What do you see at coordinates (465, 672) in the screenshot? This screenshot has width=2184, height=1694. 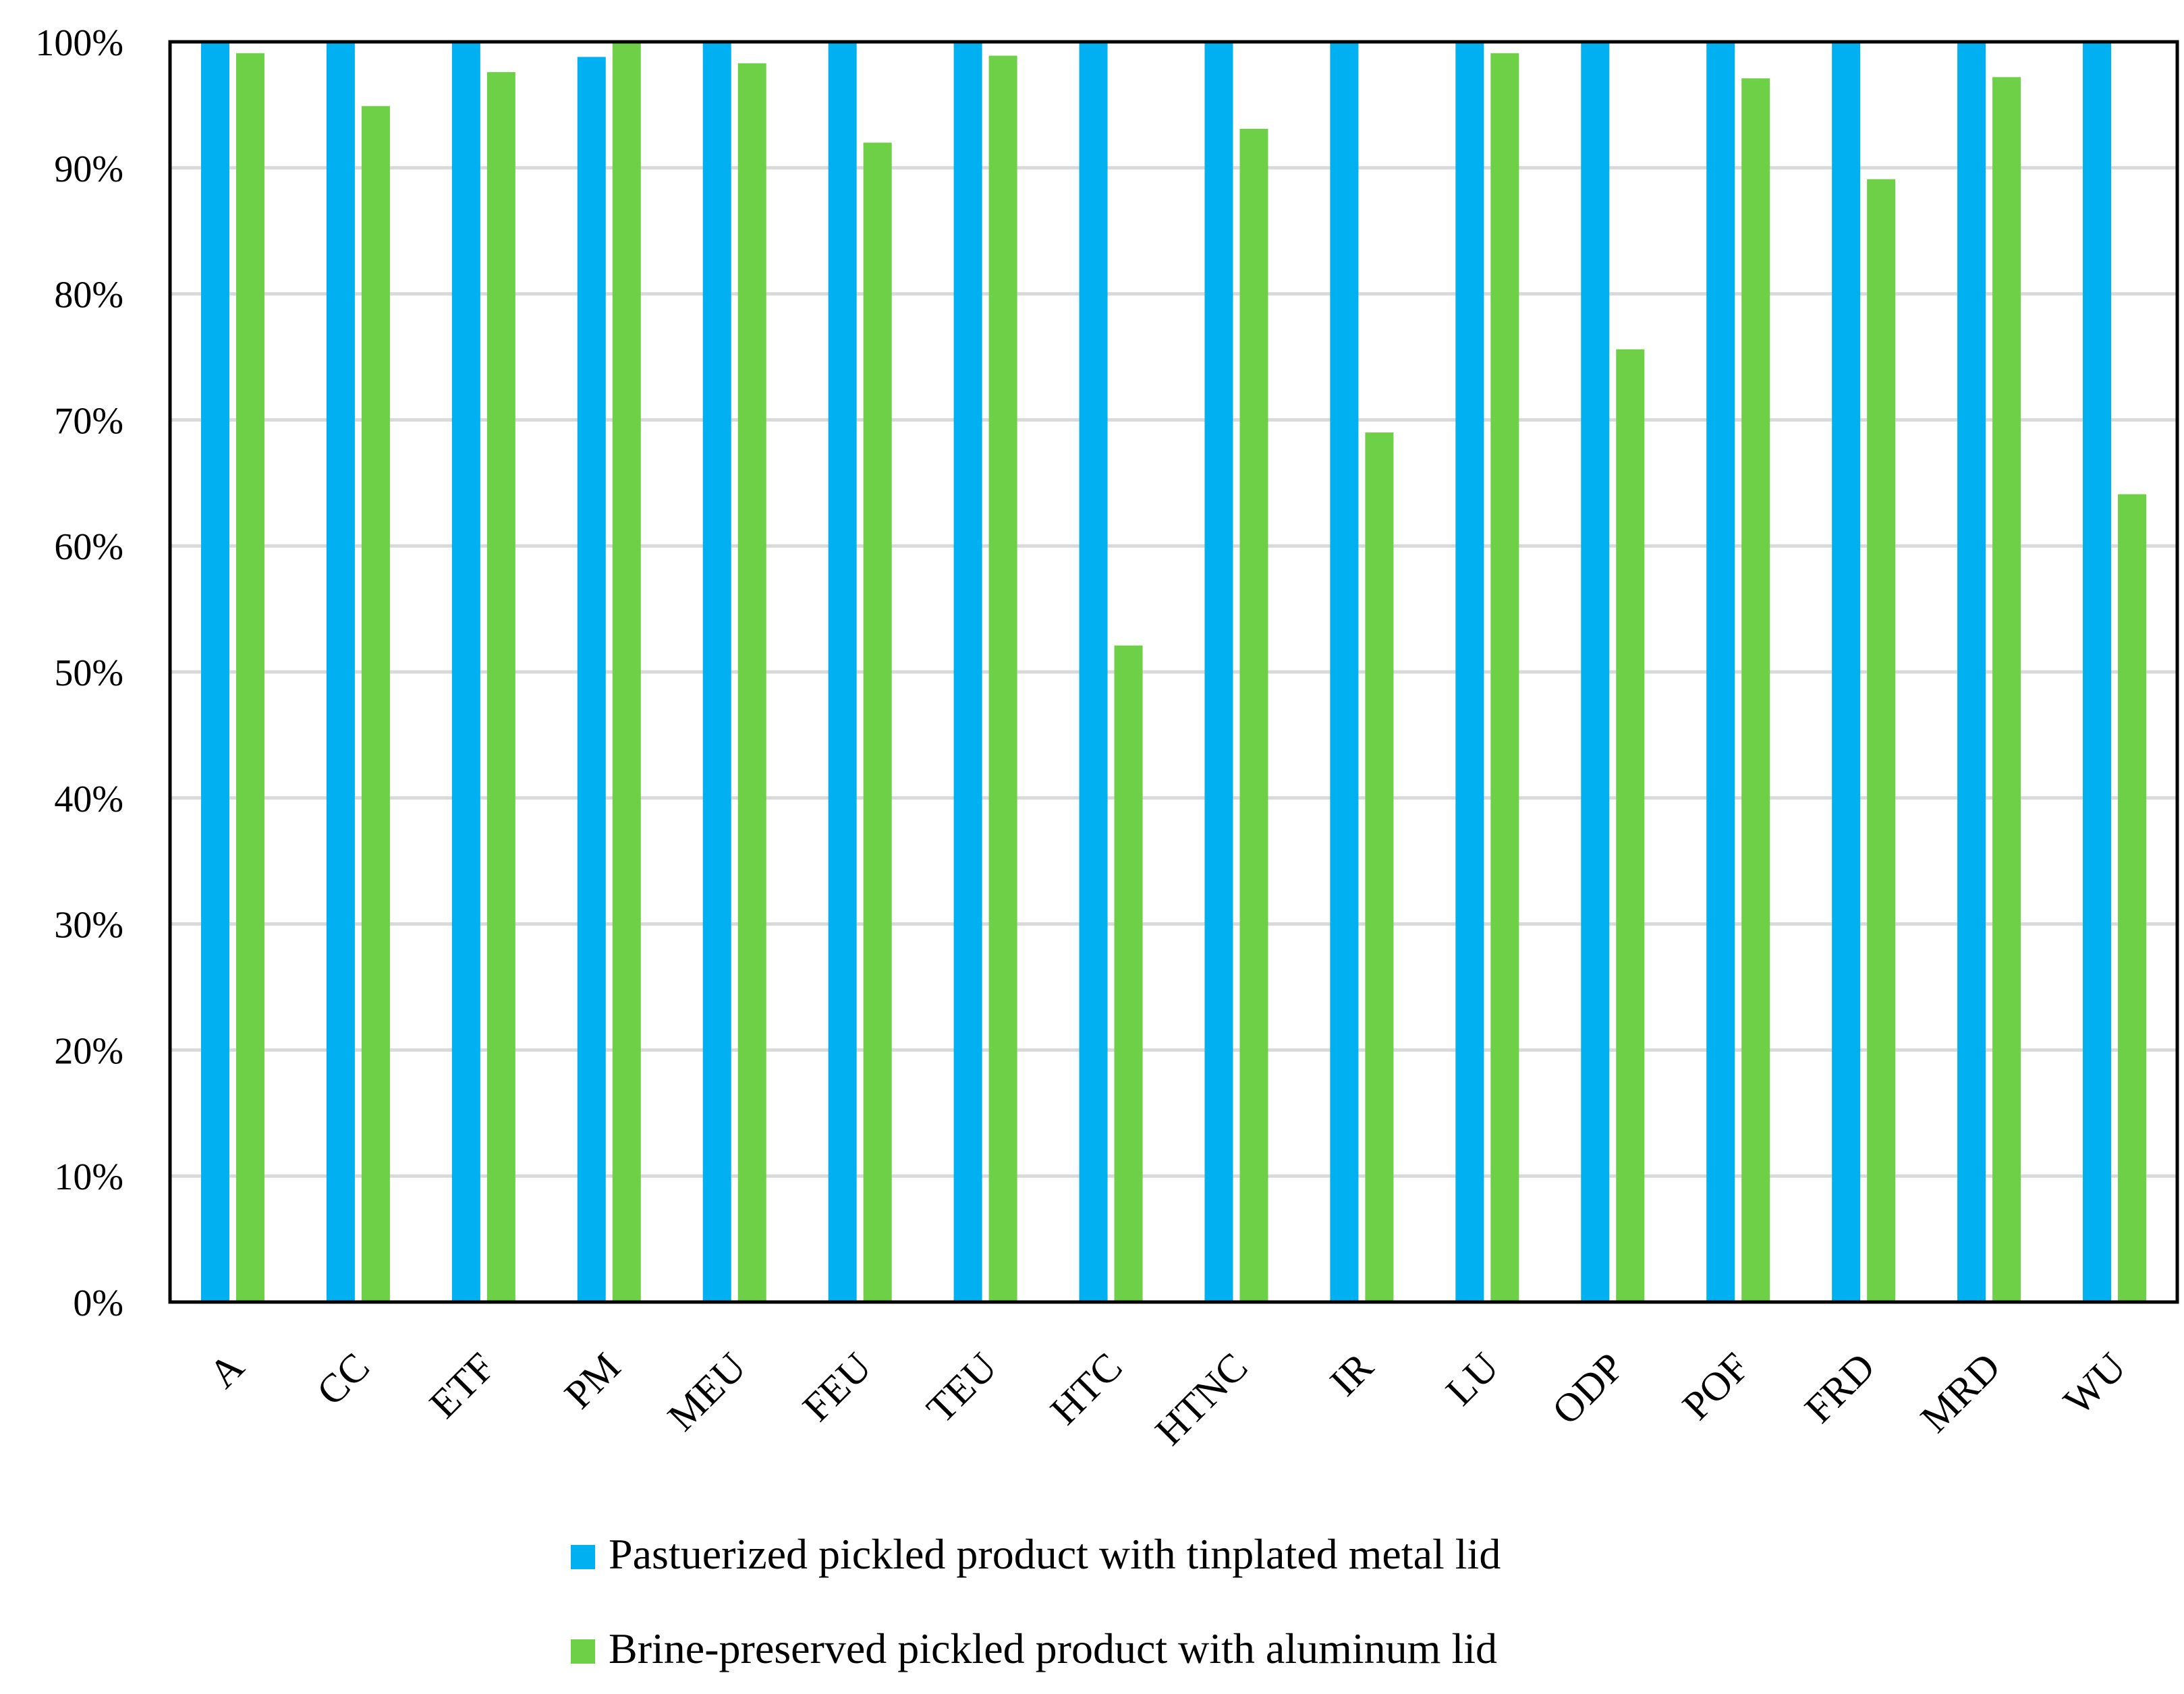 I see `bar-series-1-etf` at bounding box center [465, 672].